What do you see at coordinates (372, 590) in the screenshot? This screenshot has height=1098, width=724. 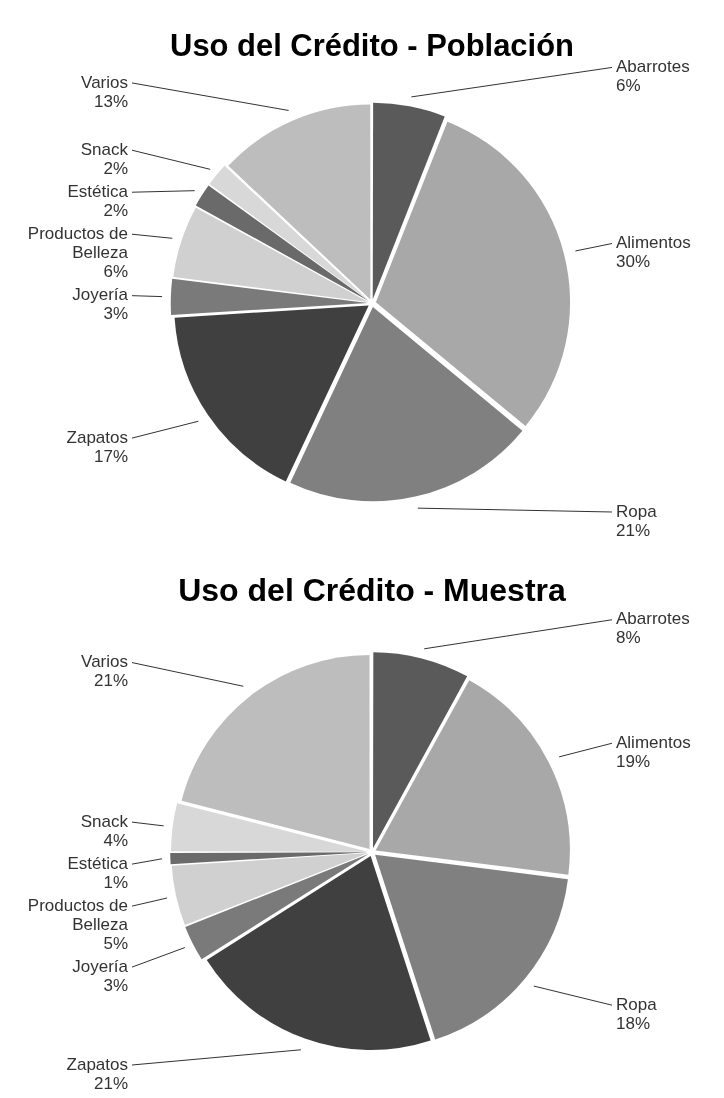 I see `chart-title: Uso del Crédito - Muestra` at bounding box center [372, 590].